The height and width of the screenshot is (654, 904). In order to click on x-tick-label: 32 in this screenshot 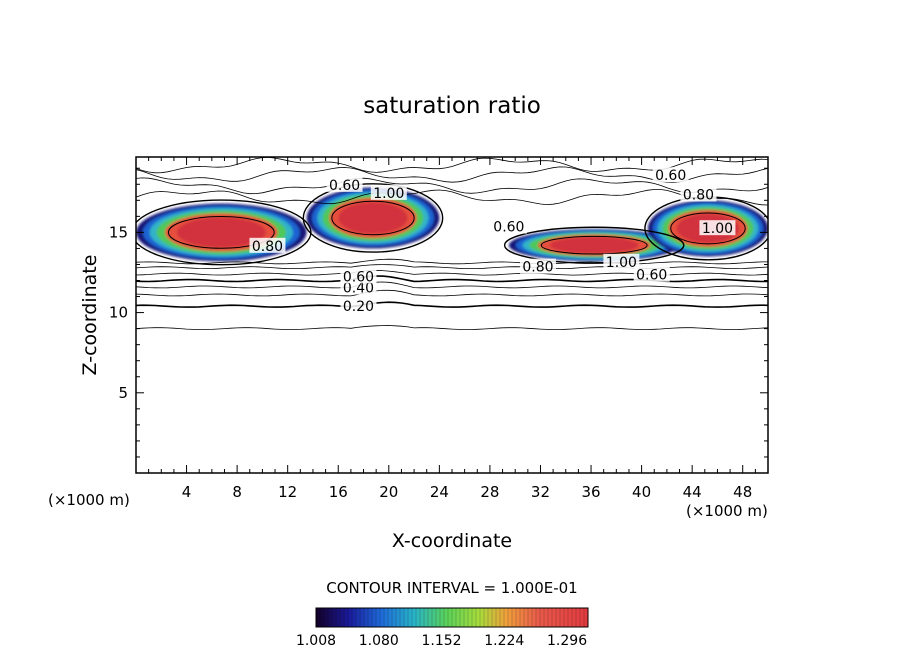, I will do `click(540, 492)`.